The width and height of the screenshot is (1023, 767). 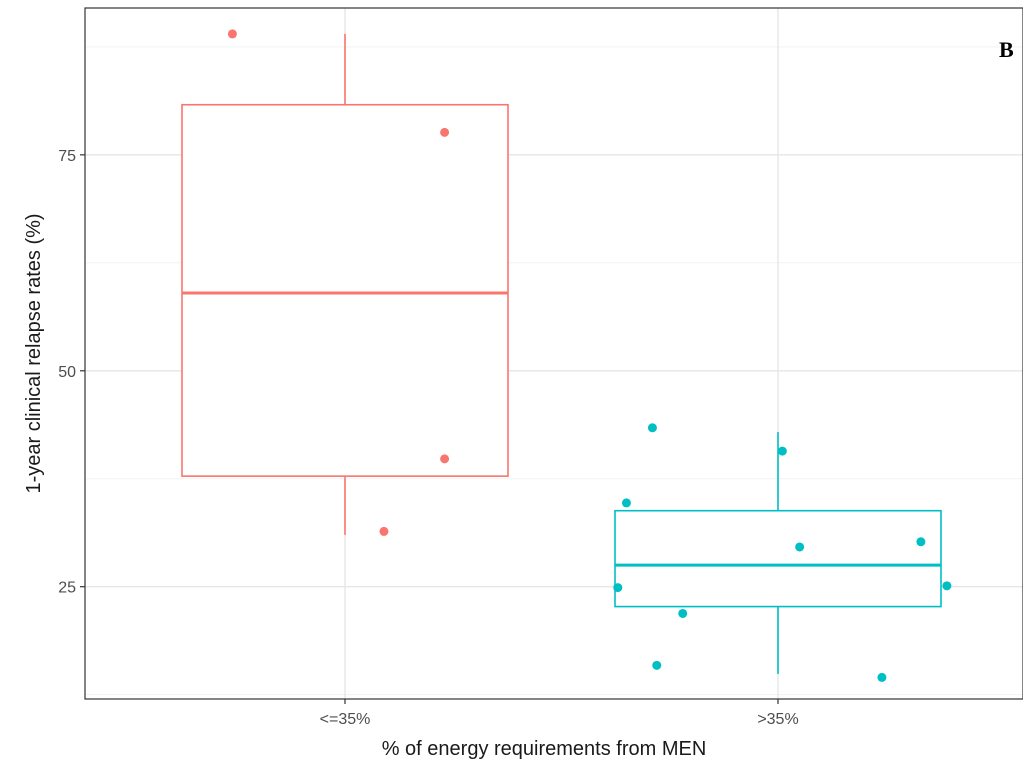 What do you see at coordinates (778, 558) in the screenshot?
I see `box-iqr` at bounding box center [778, 558].